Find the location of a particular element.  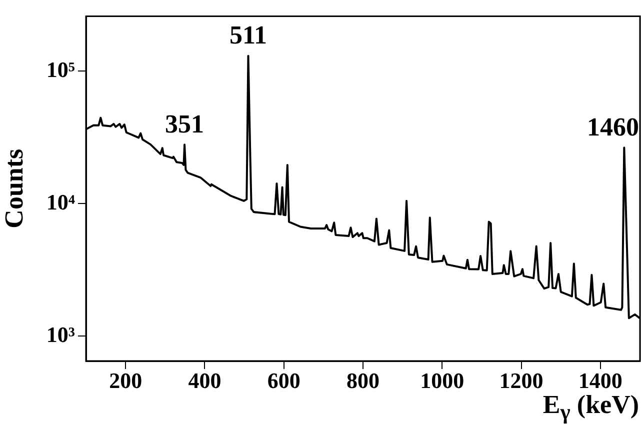

annotation: 351 is located at coordinates (184, 123).